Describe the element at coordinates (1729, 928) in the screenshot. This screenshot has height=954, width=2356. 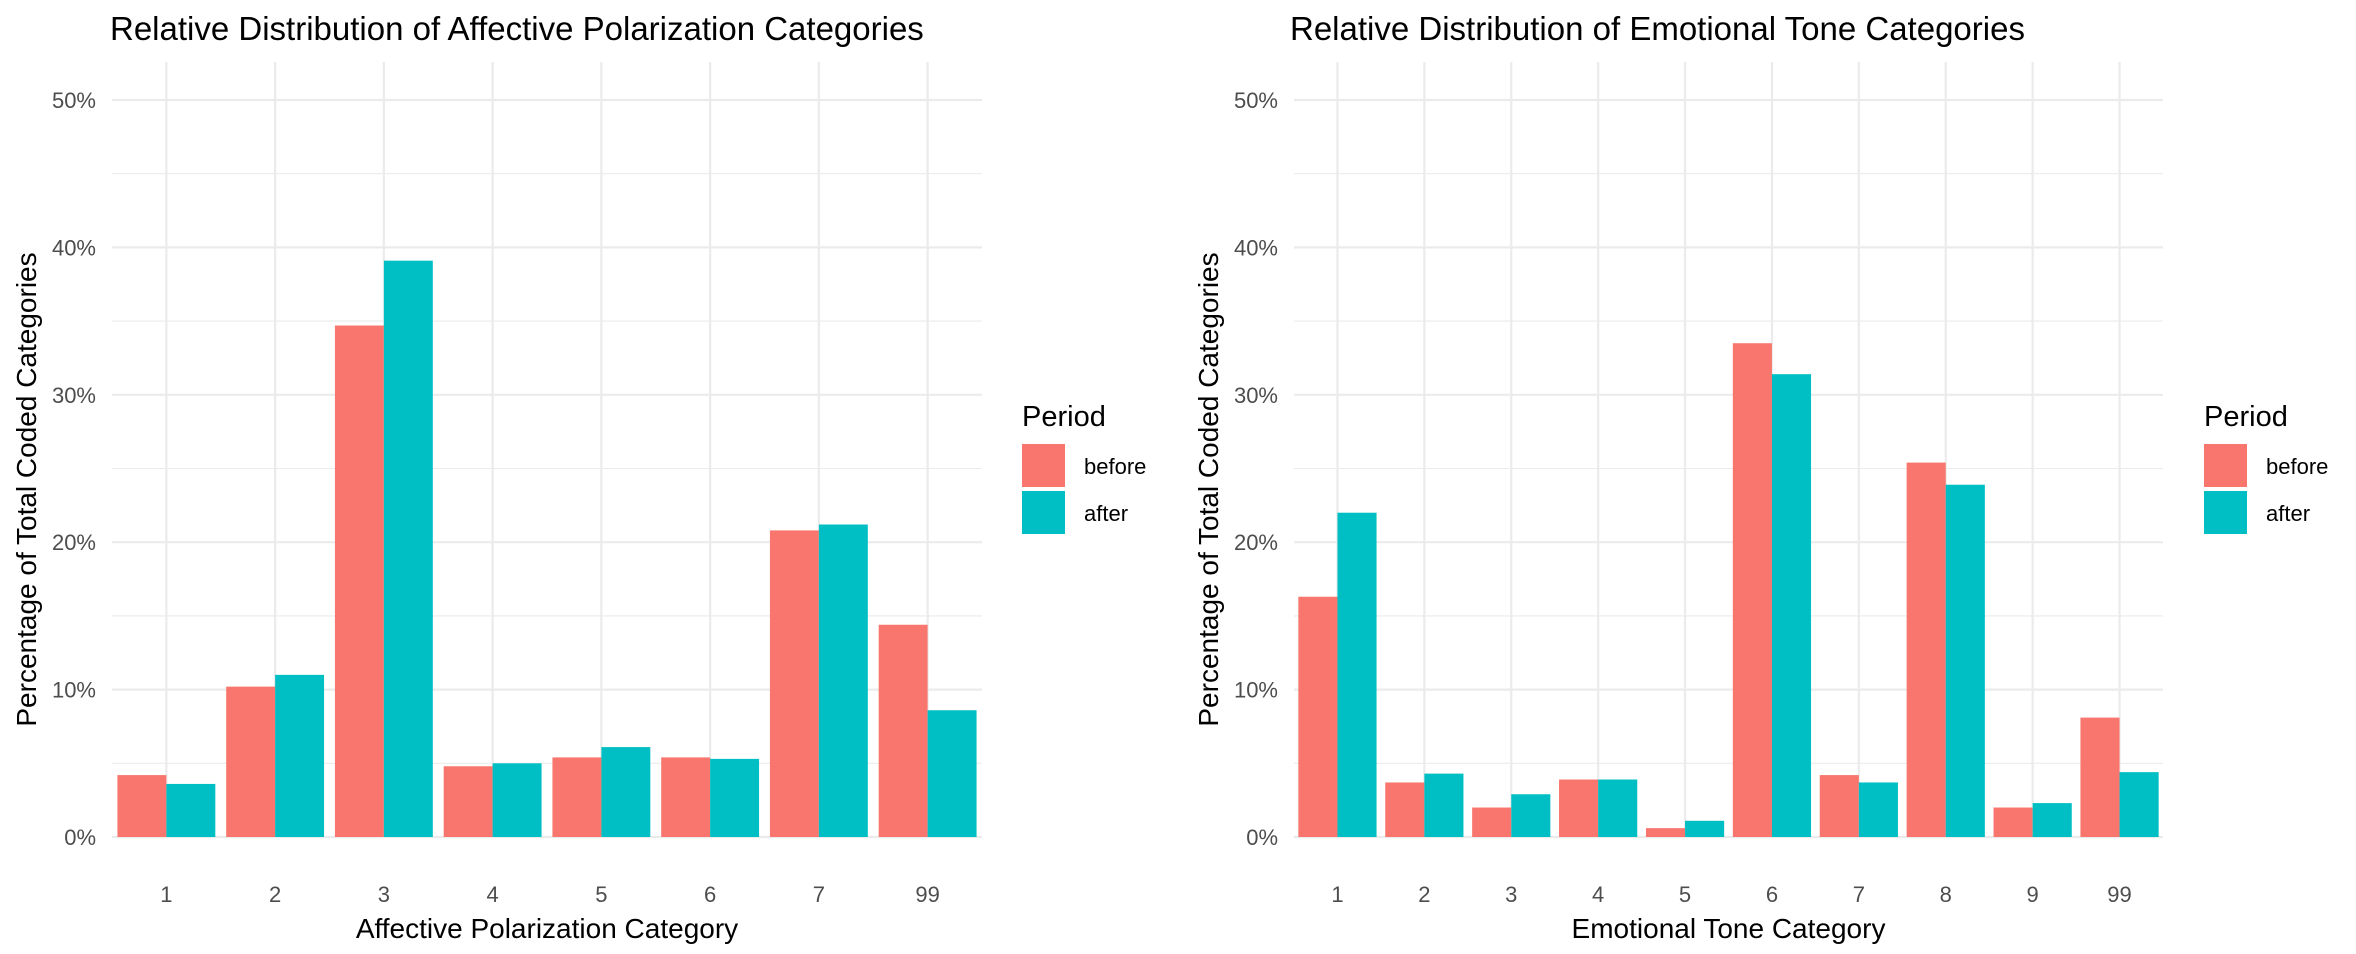
I see `x-axis-title: Emotional Tone Category` at that location.